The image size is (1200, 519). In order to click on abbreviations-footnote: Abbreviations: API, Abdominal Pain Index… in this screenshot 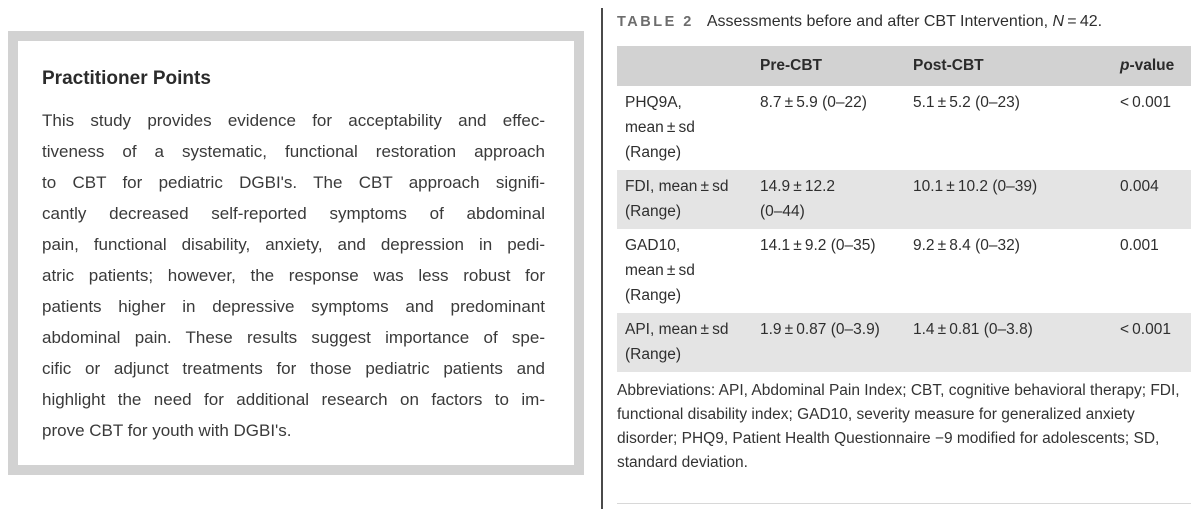, I will do `click(898, 426)`.